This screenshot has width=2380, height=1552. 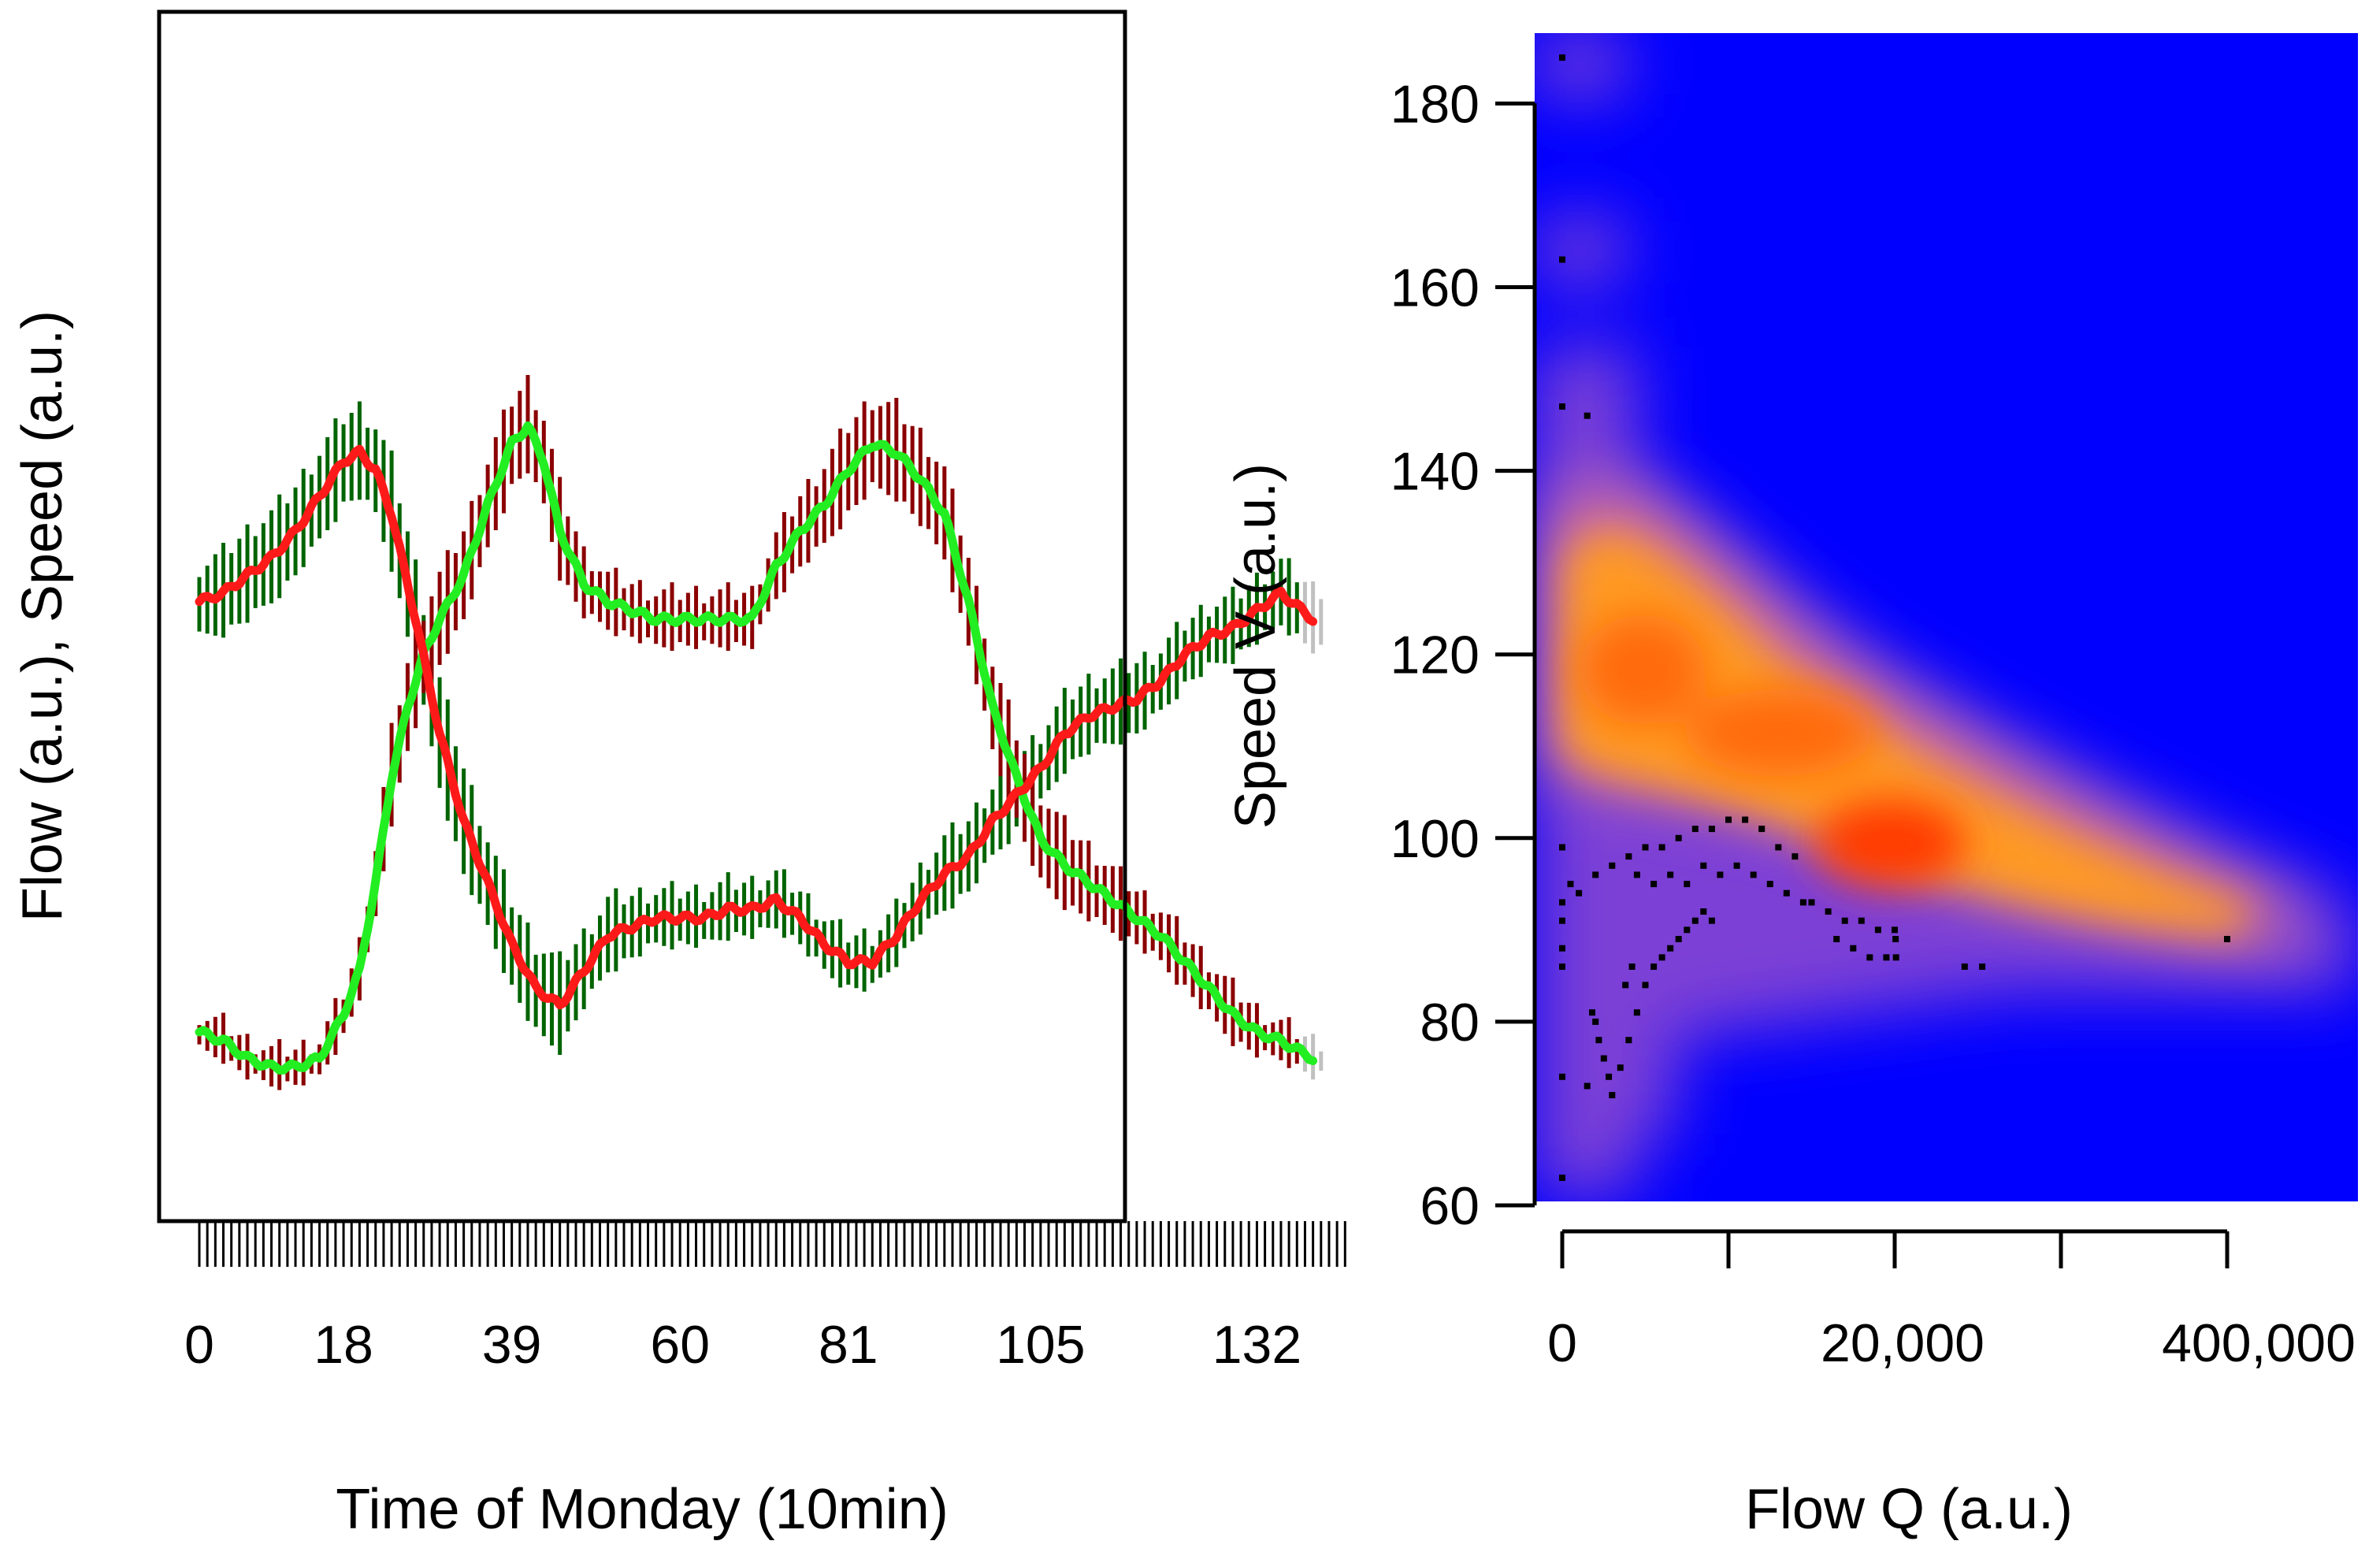 I want to click on x-axis: 0 20,000 400,000, so click(x=1951, y=1301).